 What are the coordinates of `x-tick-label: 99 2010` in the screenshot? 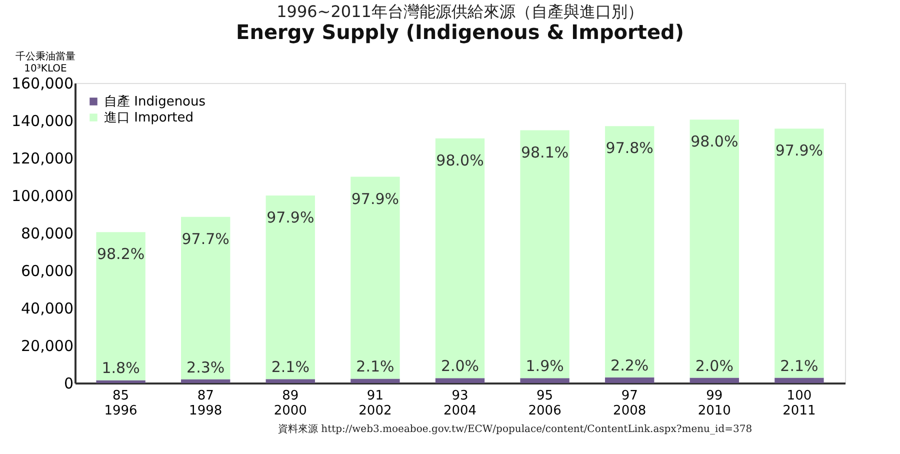 It's located at (714, 403).